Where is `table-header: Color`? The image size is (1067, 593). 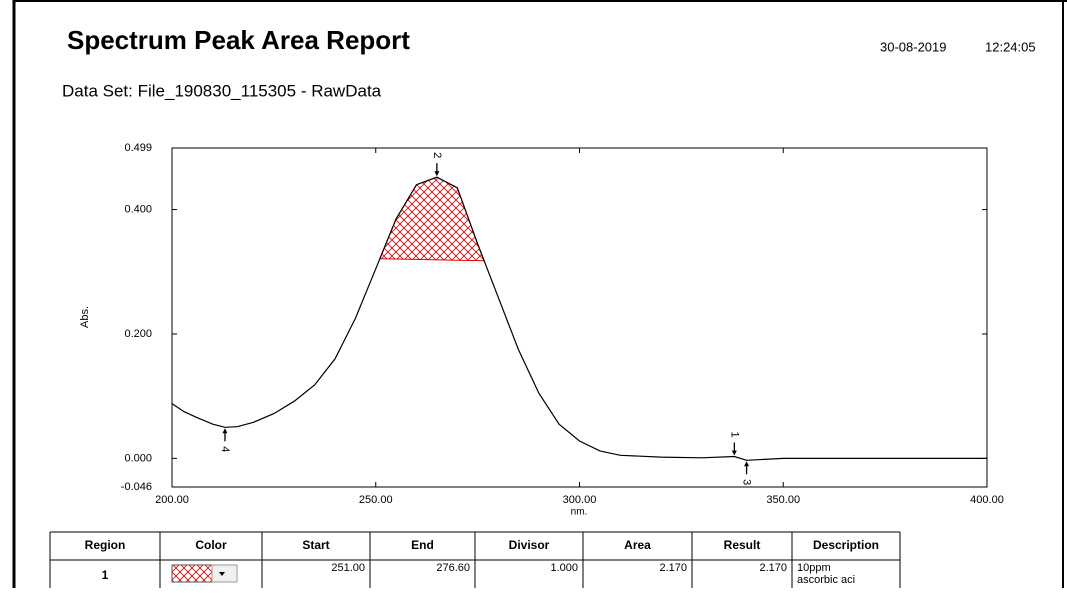 table-header: Color is located at coordinates (211, 545).